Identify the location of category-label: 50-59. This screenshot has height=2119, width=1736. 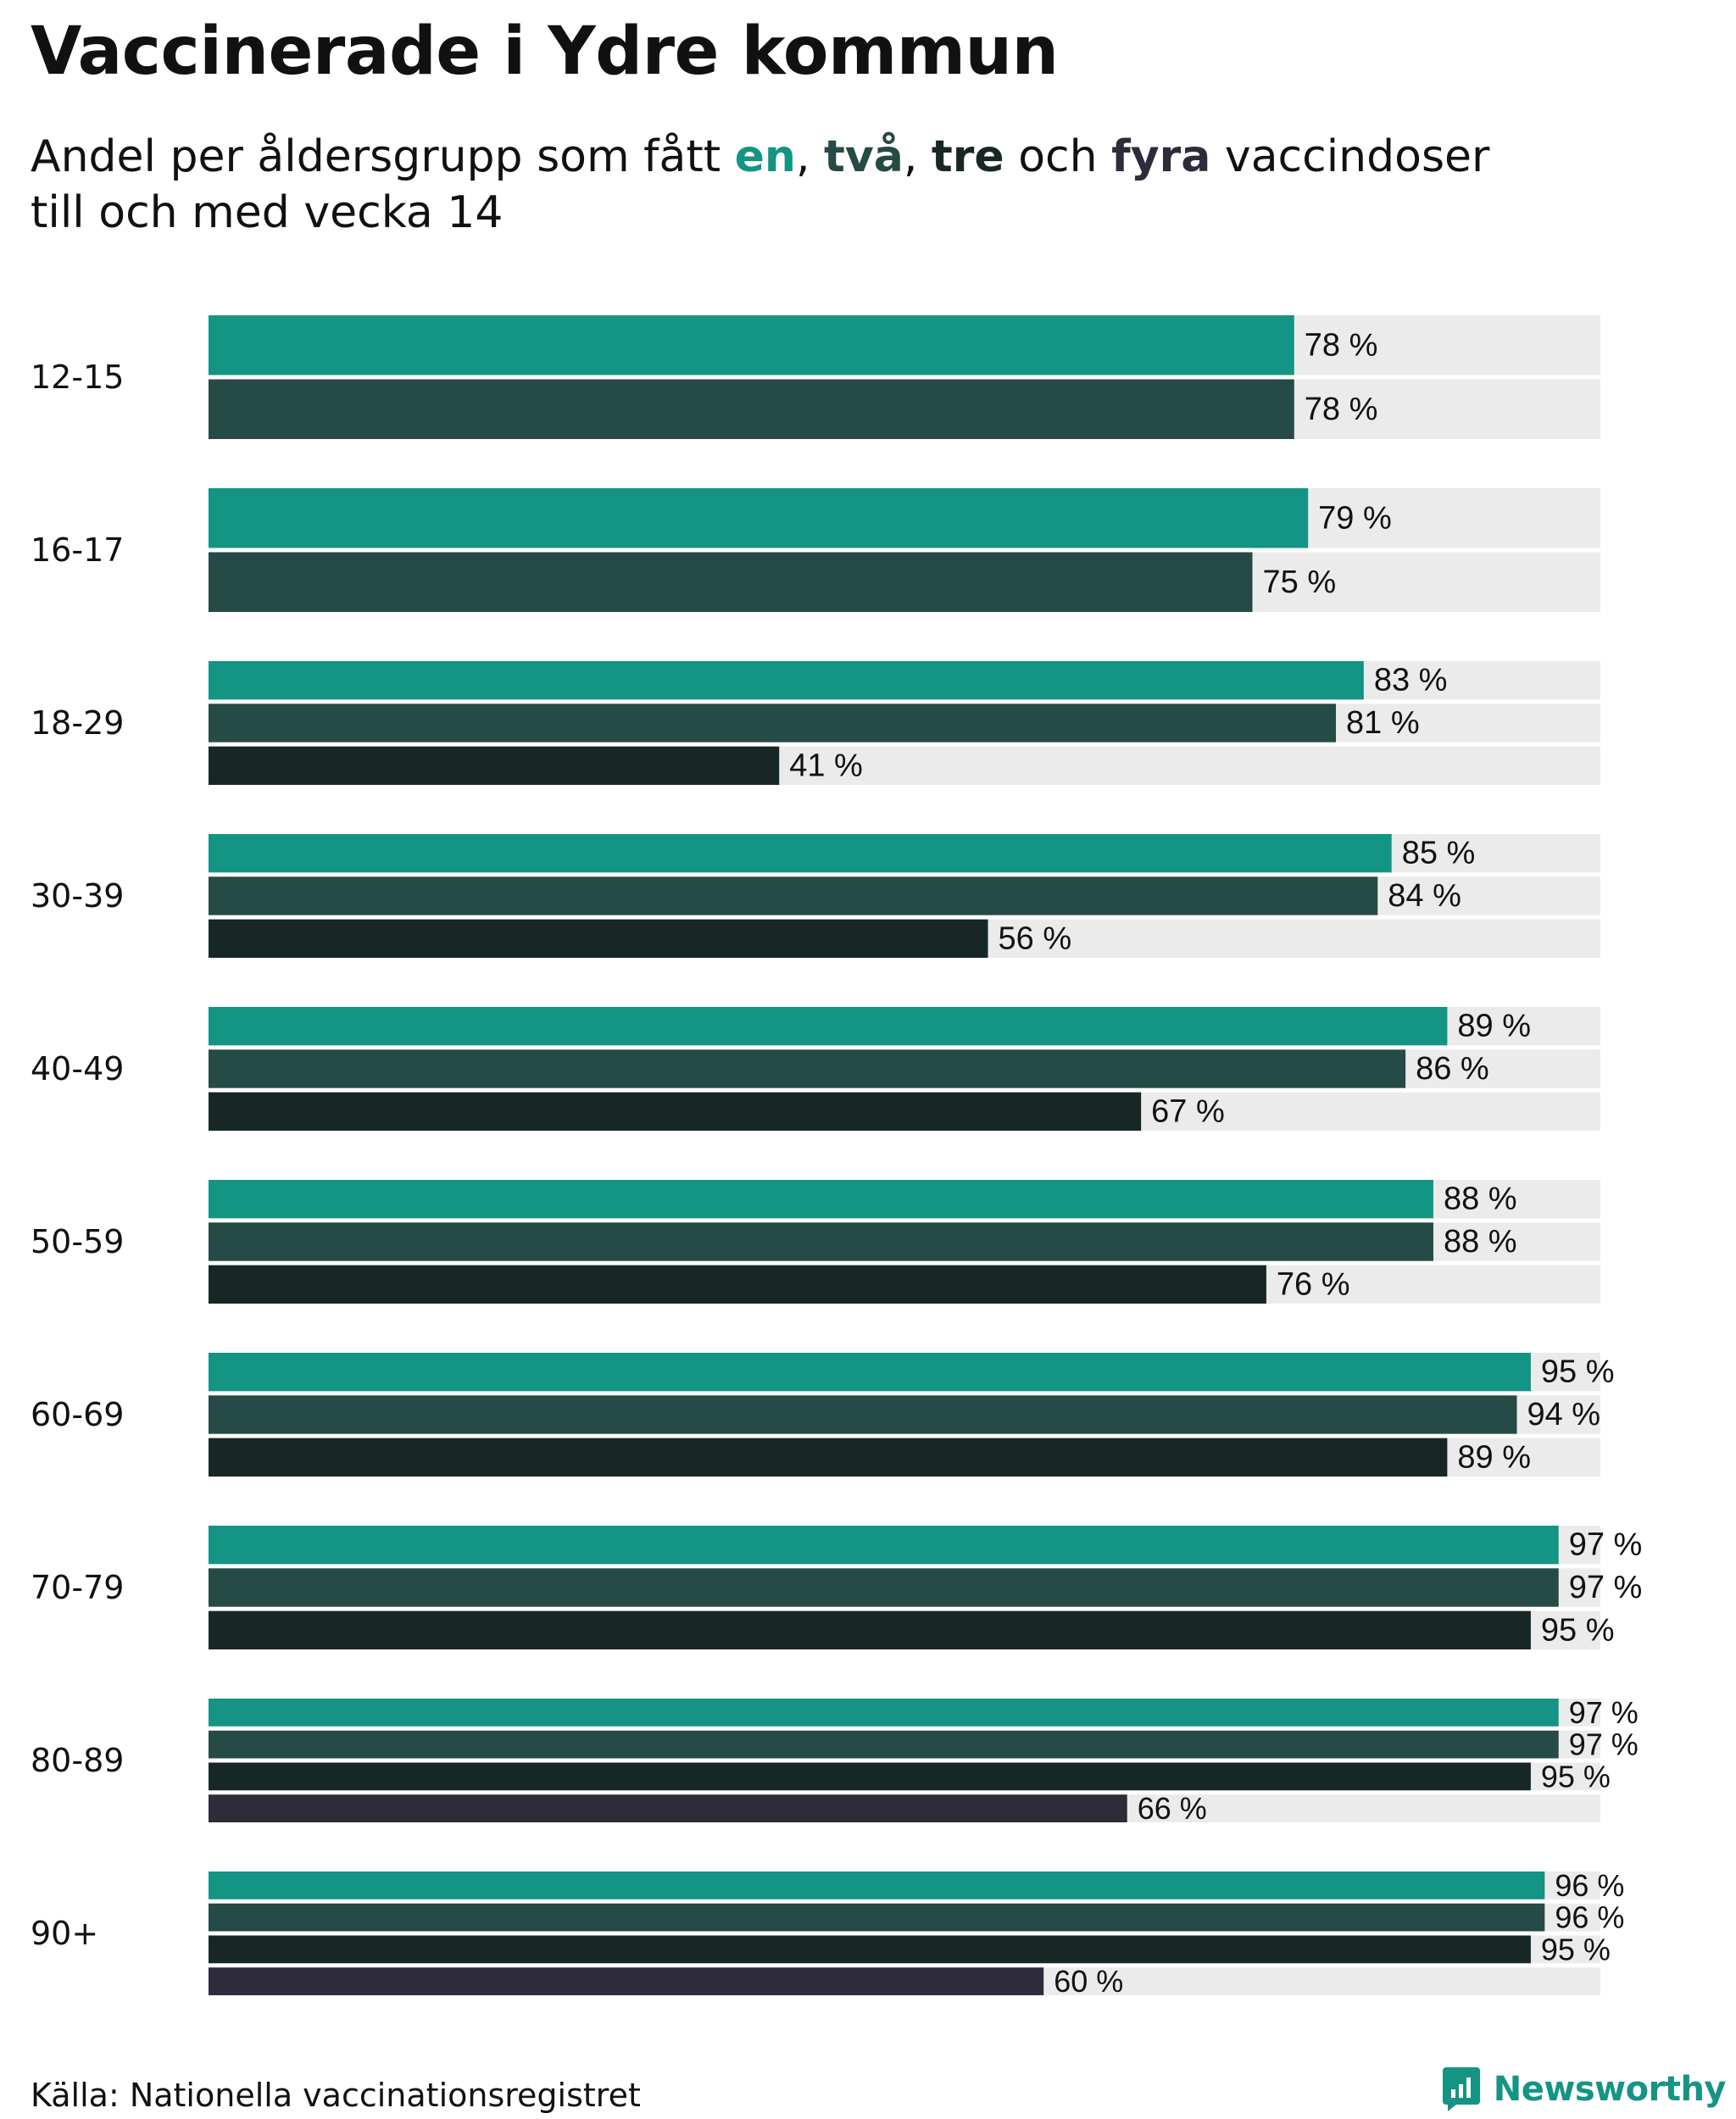
(77, 1242).